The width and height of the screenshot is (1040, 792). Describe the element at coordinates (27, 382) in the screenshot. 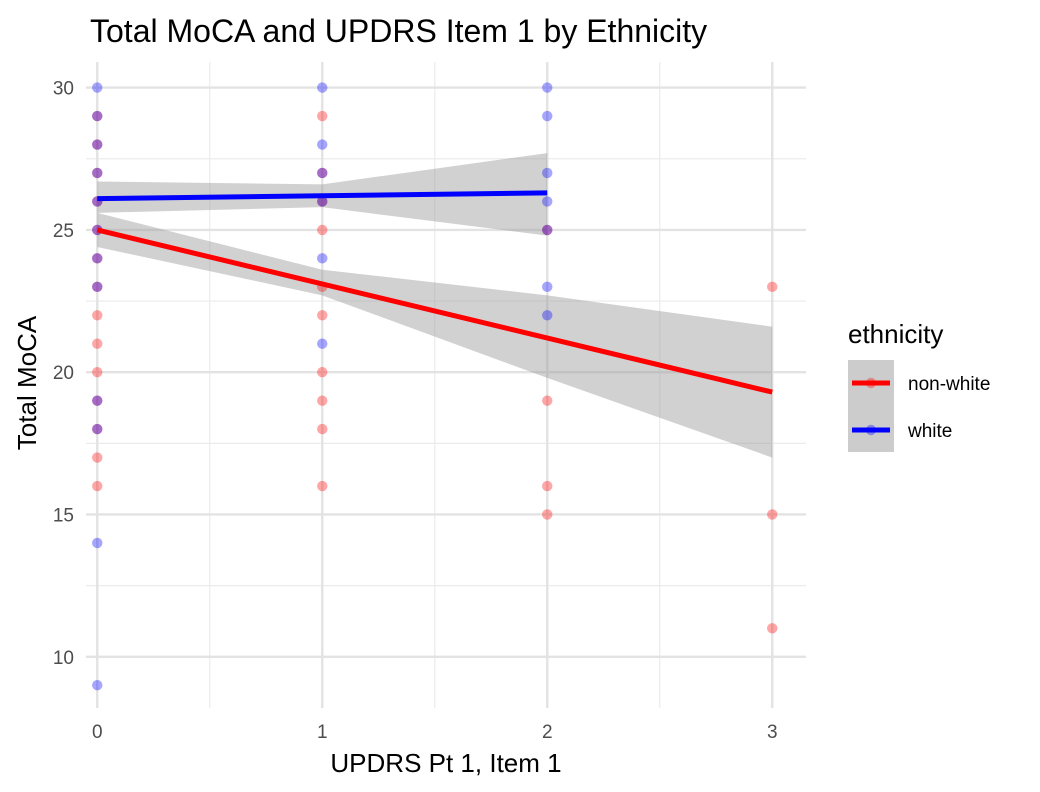

I see `y-axis-label: Total MoCA` at that location.